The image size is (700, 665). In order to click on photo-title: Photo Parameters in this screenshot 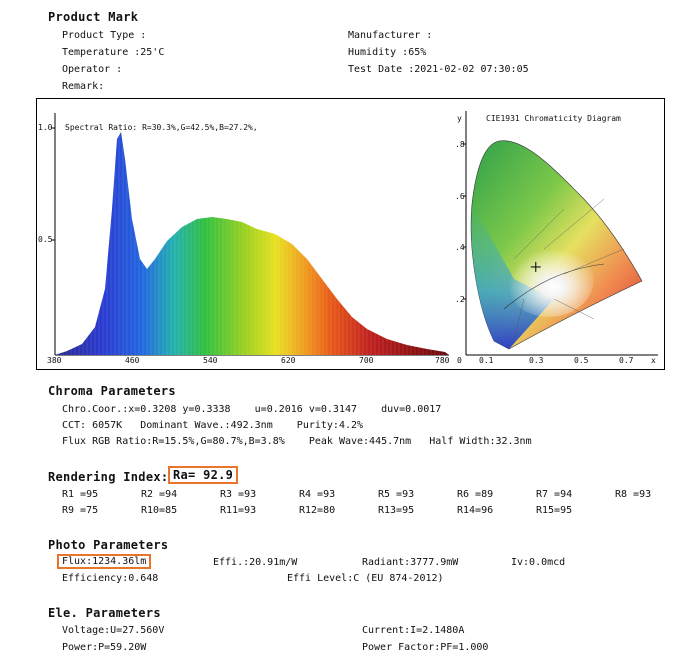, I will do `click(108, 545)`.